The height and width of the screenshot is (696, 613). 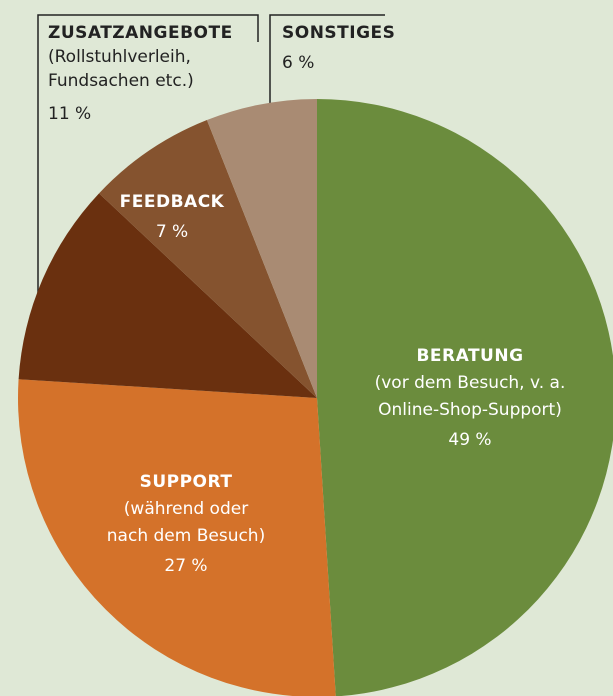 What do you see at coordinates (470, 410) in the screenshot?
I see `category-description: Online-Shop-Support)` at bounding box center [470, 410].